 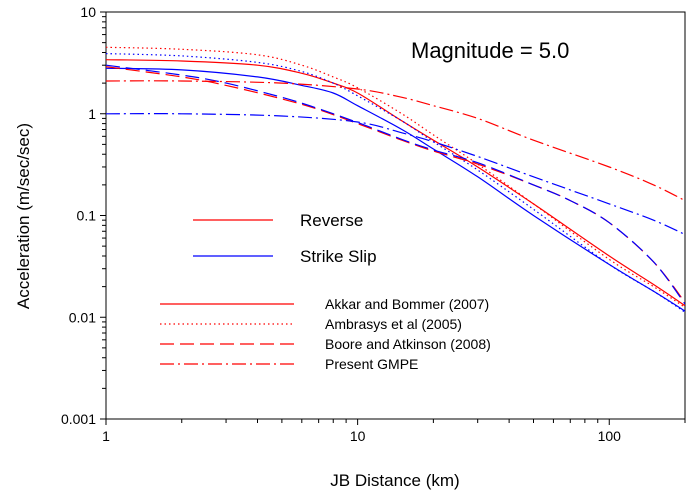 I want to click on x-tick-label: 1, so click(x=106, y=436).